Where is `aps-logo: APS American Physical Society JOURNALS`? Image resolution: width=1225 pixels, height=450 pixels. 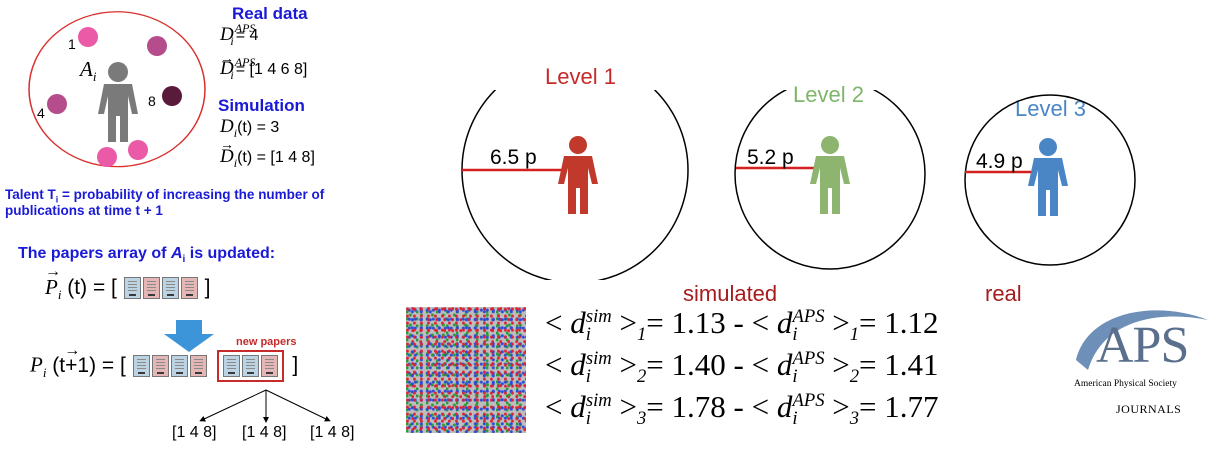
aps-logo: APS American Physical Society JOURNALS is located at coordinates (1143, 375).